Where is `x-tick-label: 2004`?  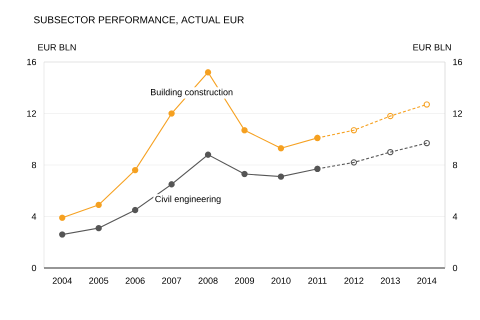
x-tick-label: 2004 is located at coordinates (62, 281).